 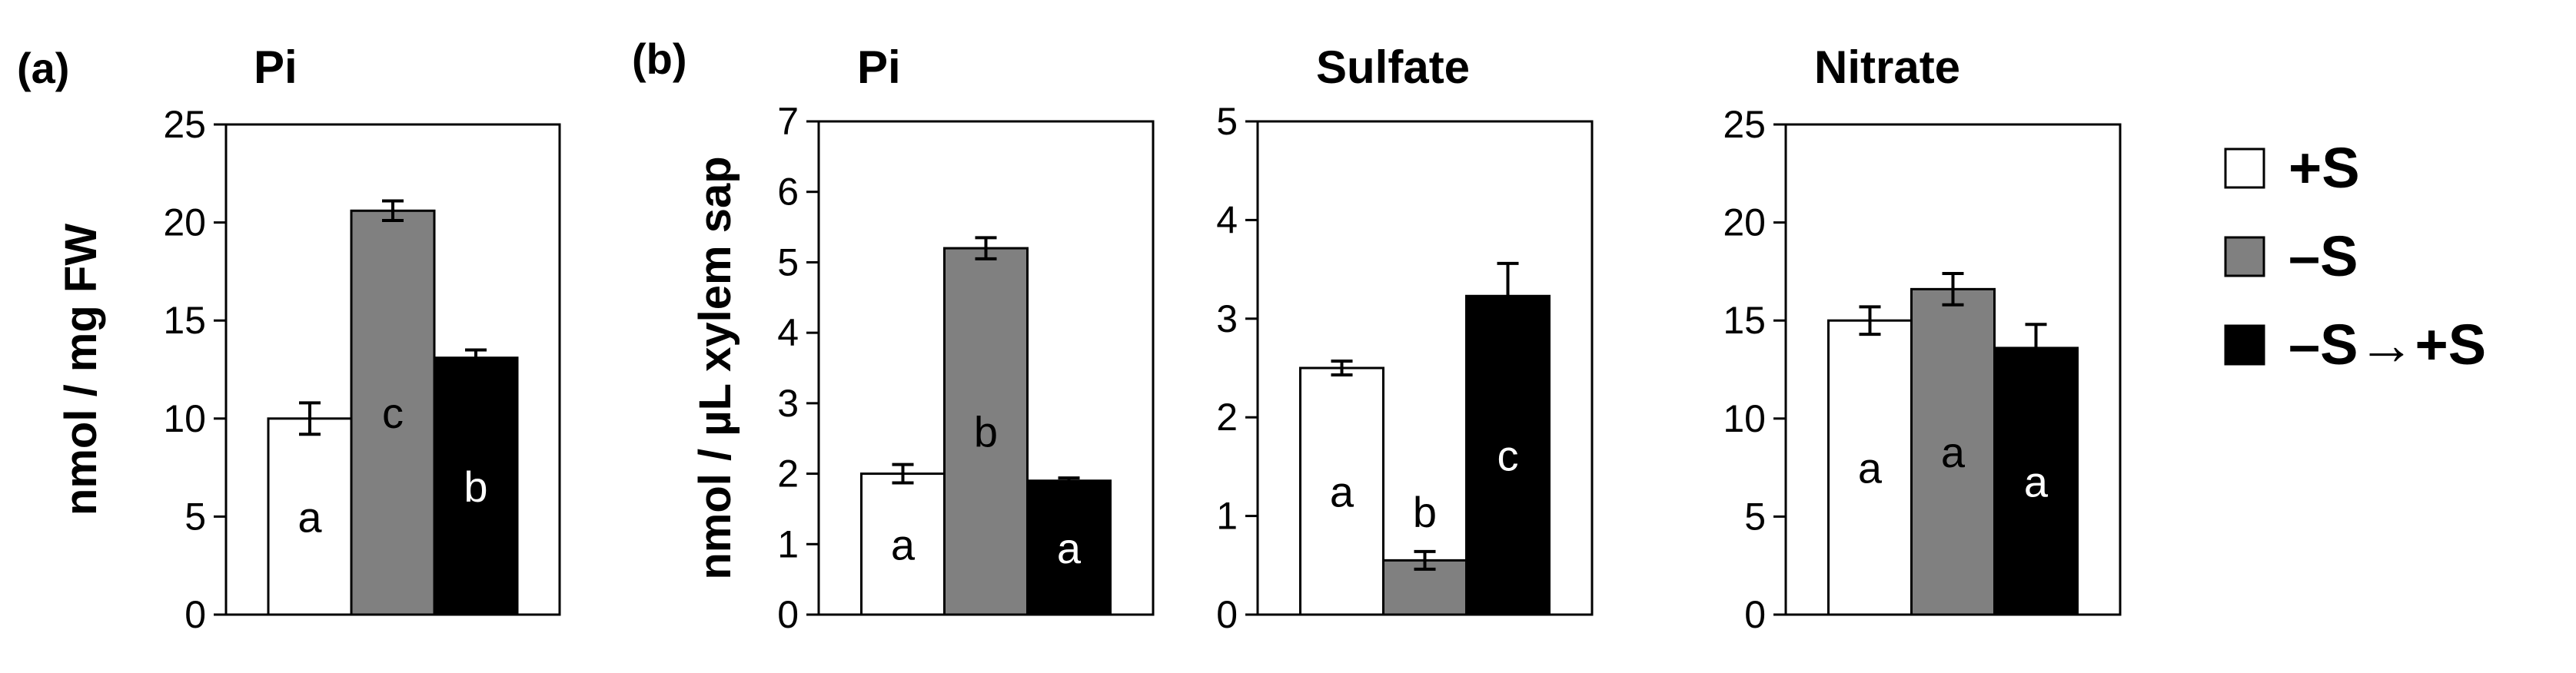 I want to click on y-tick-label: 7, so click(x=788, y=122).